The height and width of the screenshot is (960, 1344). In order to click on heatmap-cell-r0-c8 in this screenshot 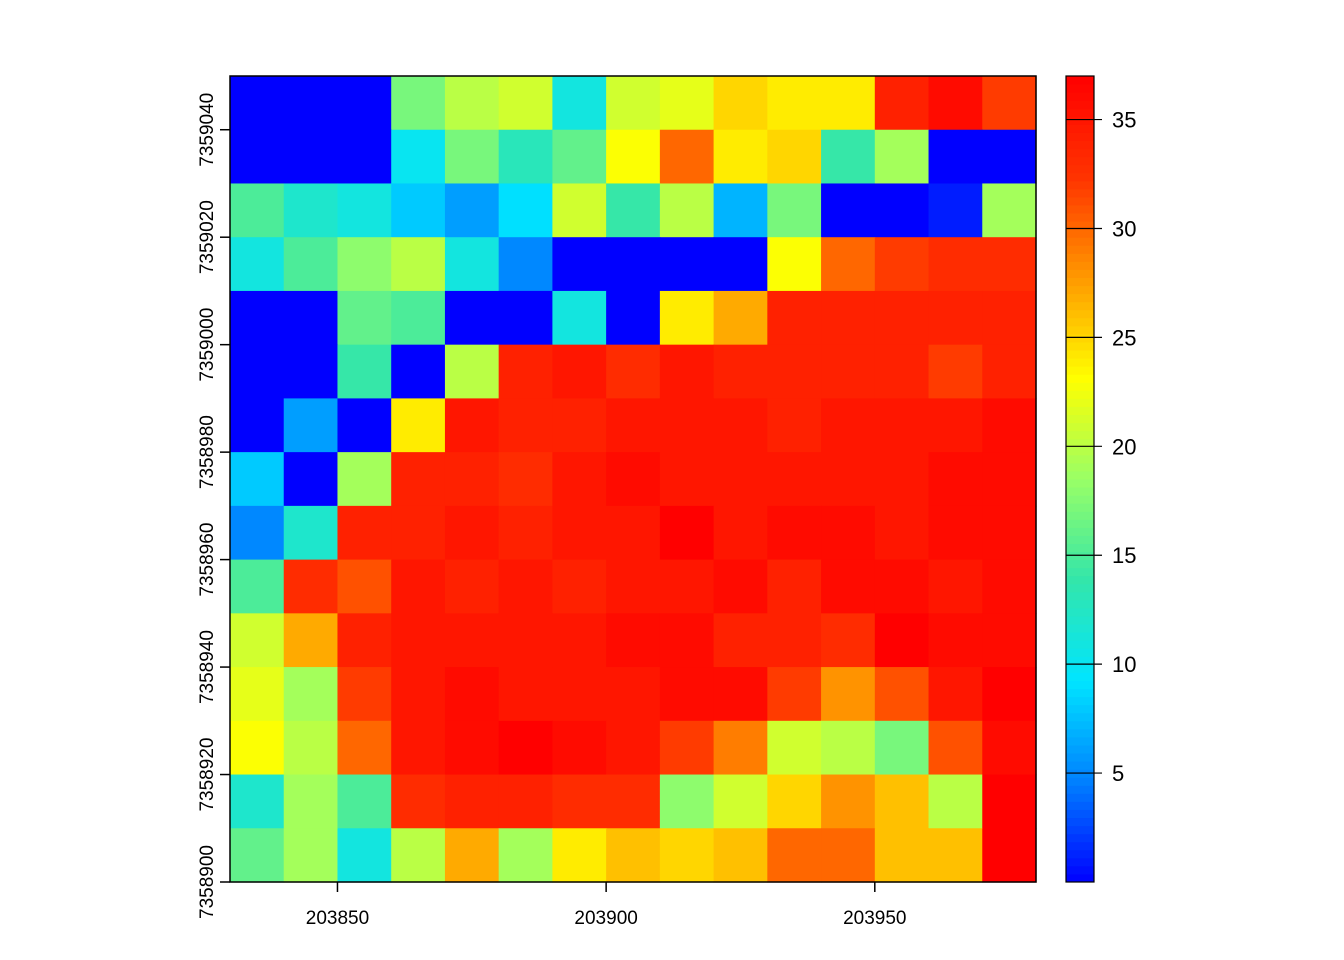, I will do `click(687, 103)`.